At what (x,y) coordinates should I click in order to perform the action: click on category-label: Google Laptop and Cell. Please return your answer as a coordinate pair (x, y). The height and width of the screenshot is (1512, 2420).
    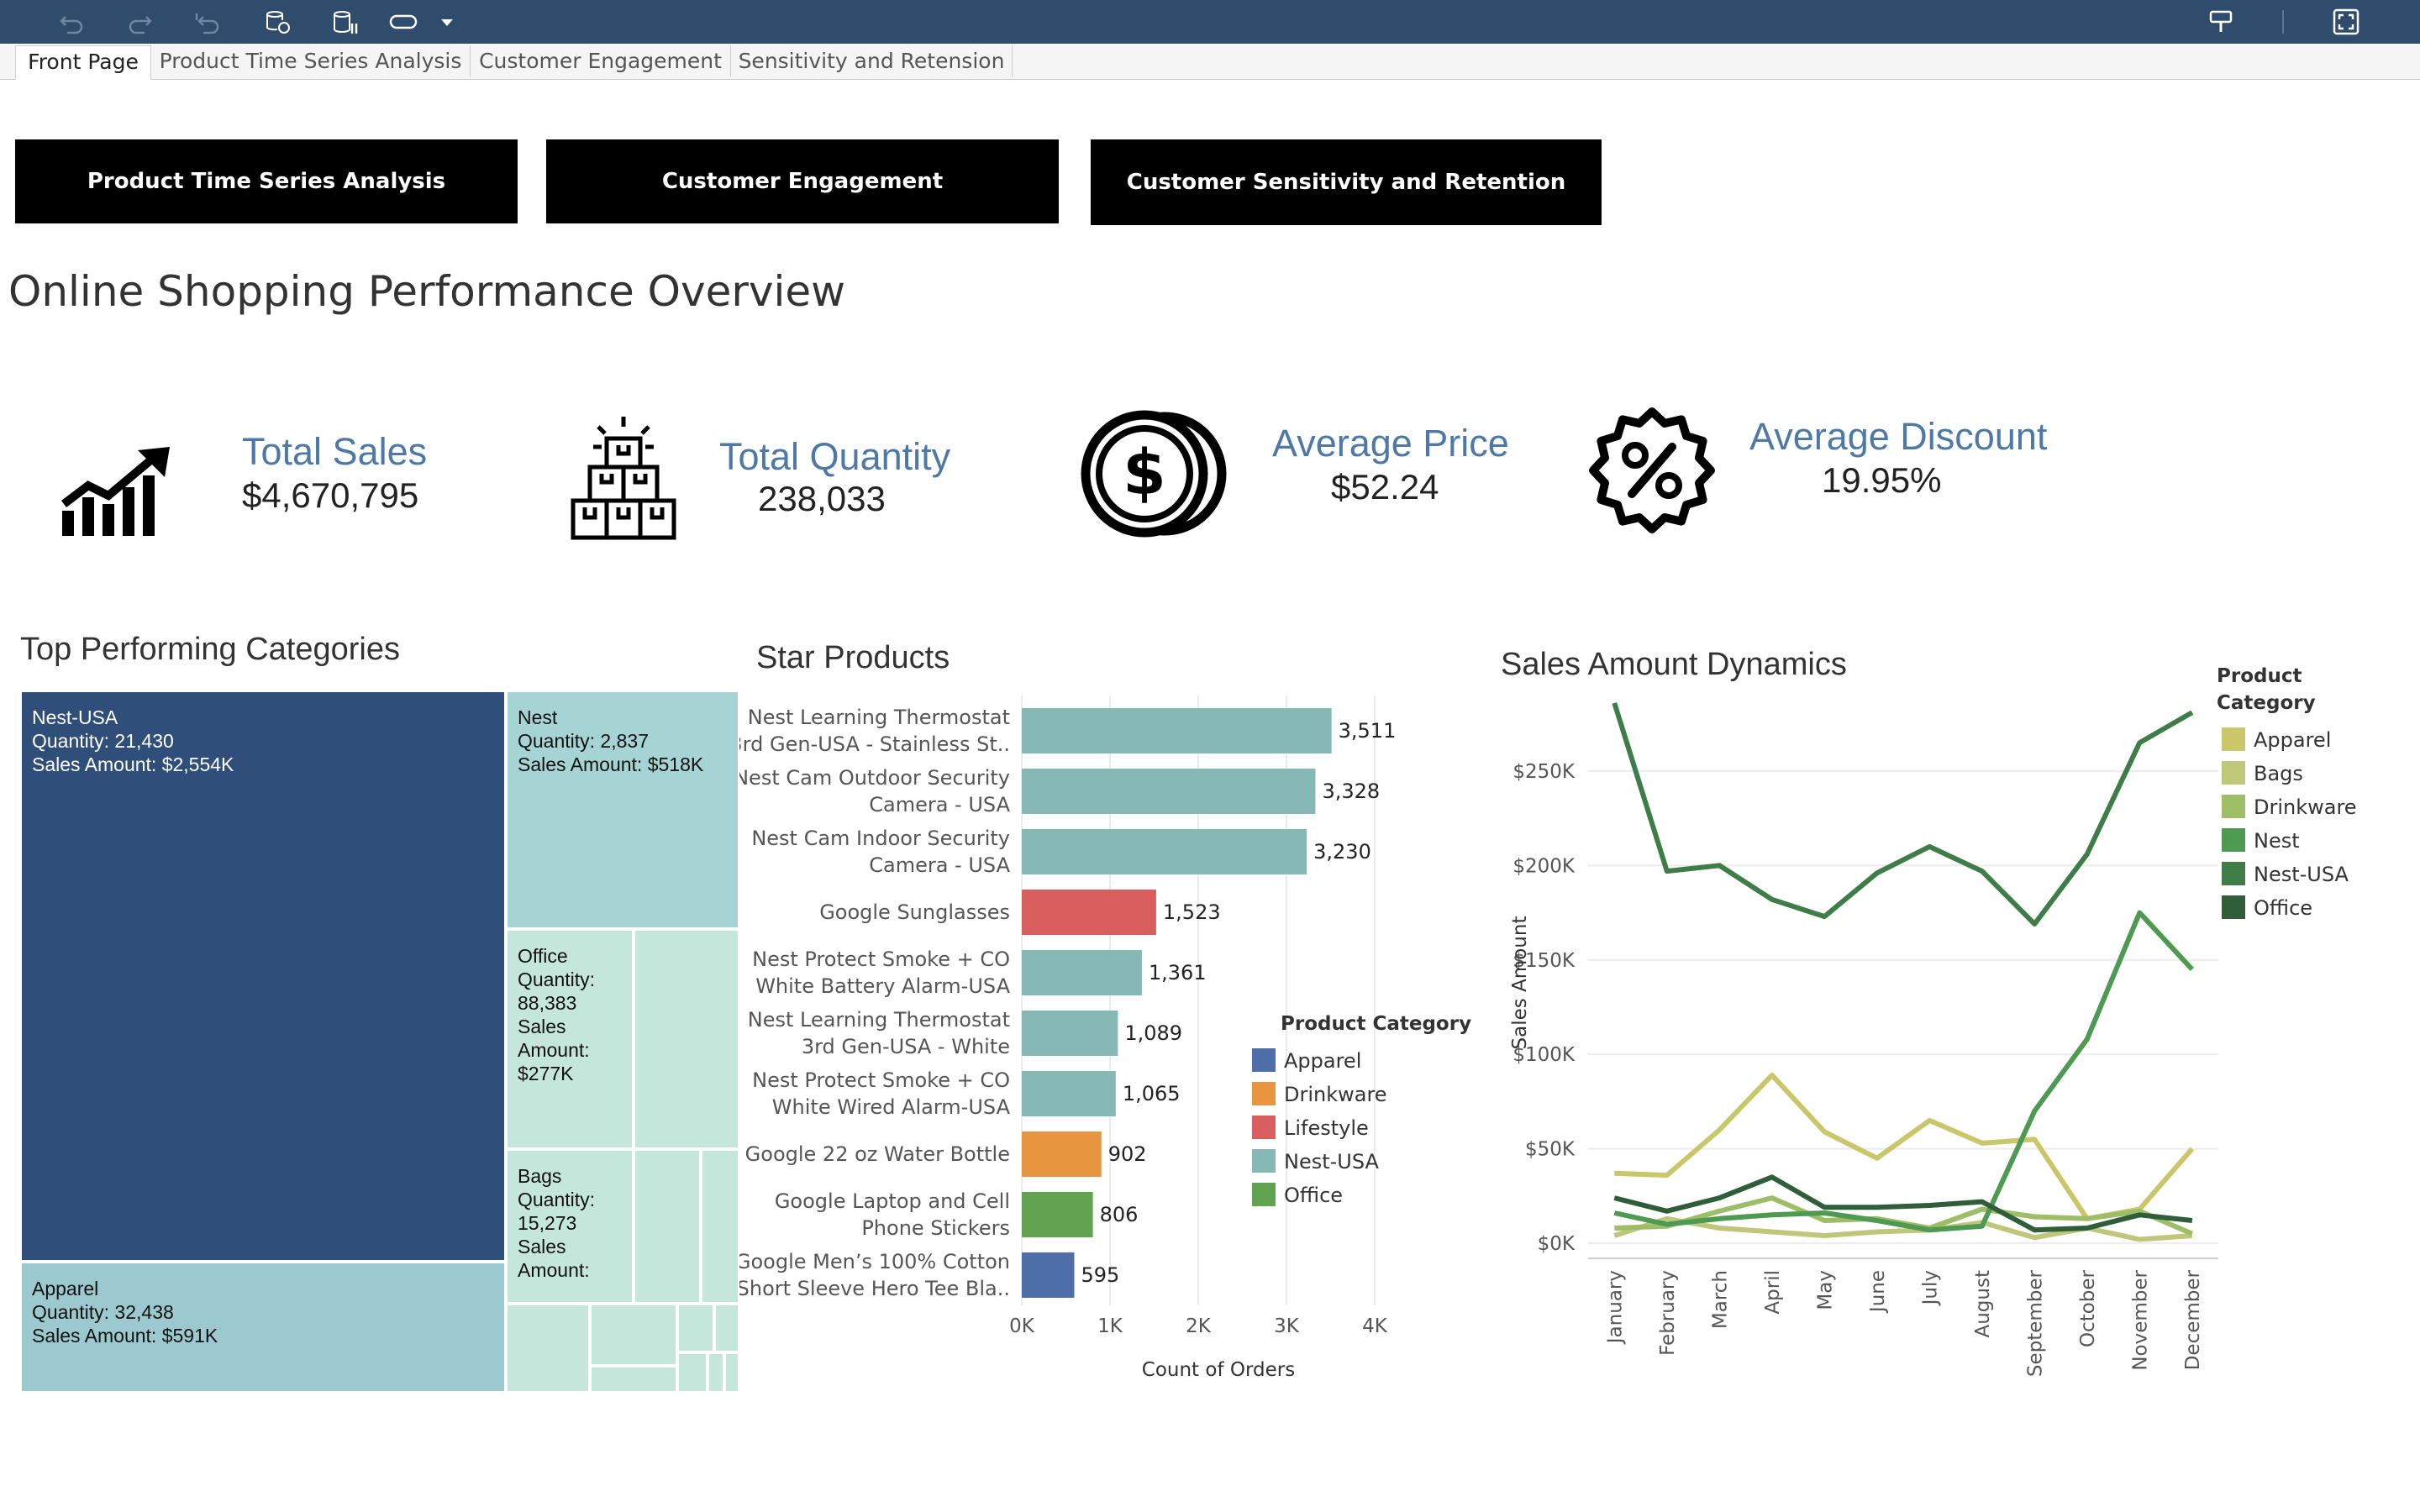
    Looking at the image, I should click on (893, 1201).